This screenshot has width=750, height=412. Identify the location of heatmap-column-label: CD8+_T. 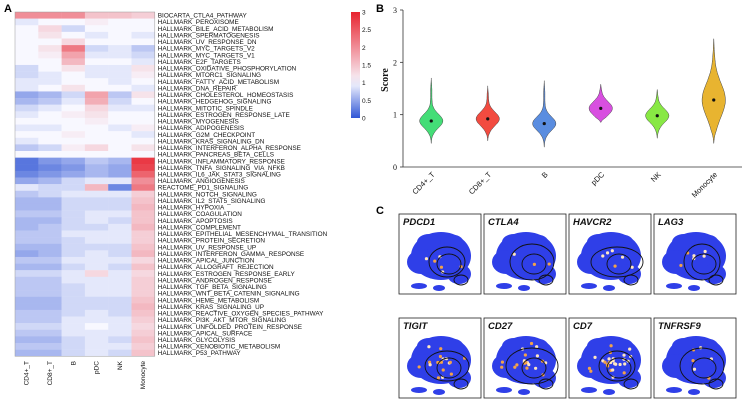
(50, 373).